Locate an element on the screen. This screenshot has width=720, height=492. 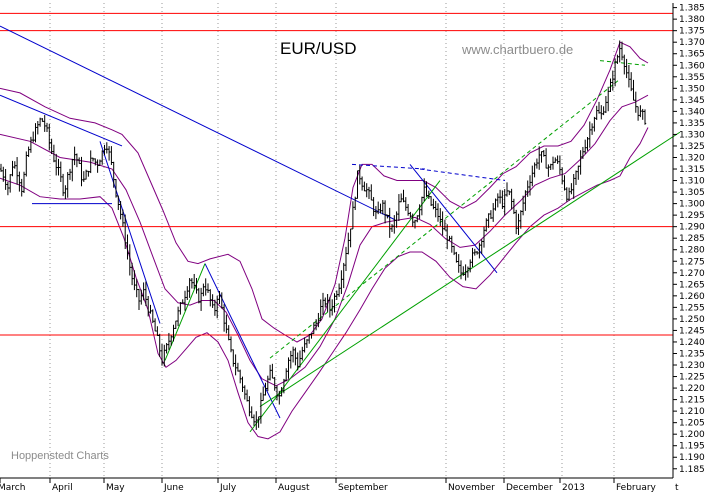
y-tick-label: 1.250 is located at coordinates (692, 320).